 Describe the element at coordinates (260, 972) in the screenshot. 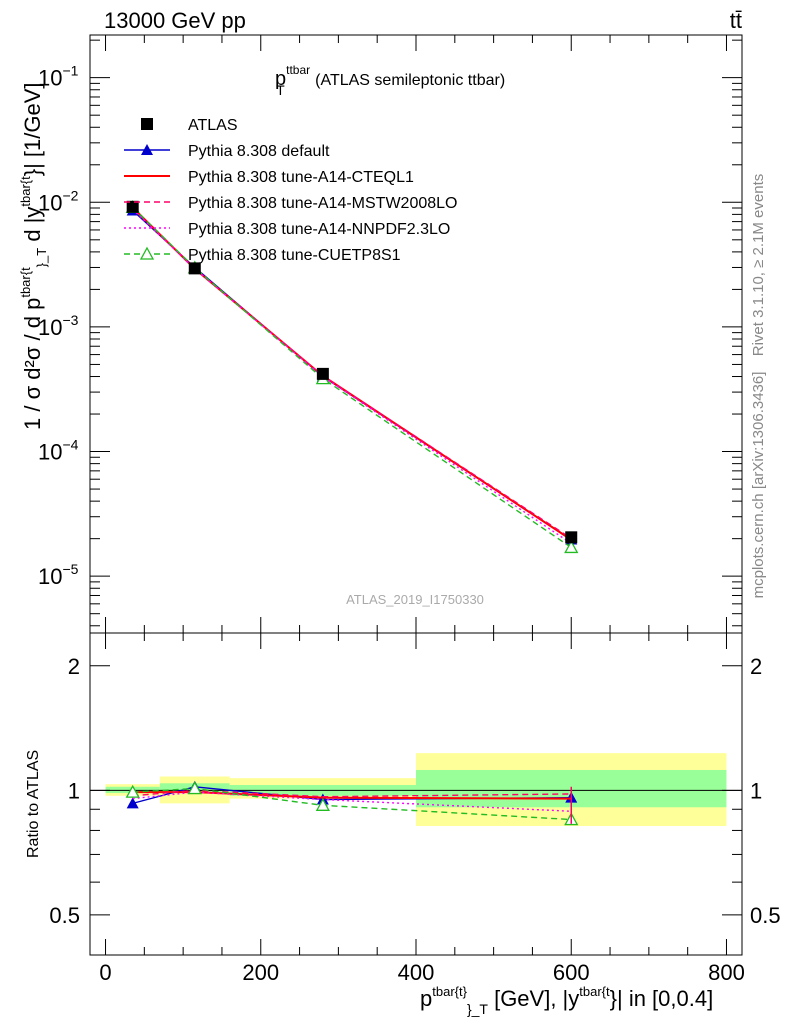

I see `x-tick-label: 200` at that location.